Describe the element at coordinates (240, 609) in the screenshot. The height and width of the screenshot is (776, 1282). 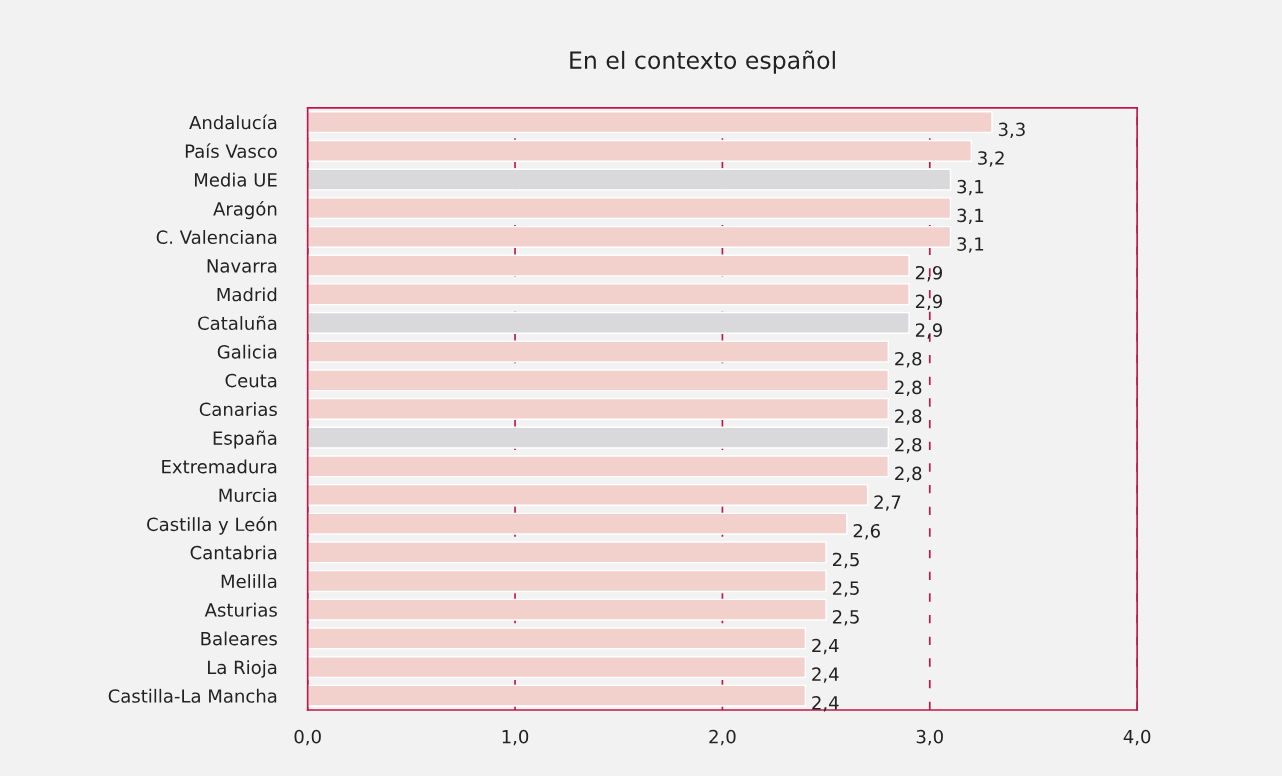
I see `y-tick-label: Asturias` at that location.